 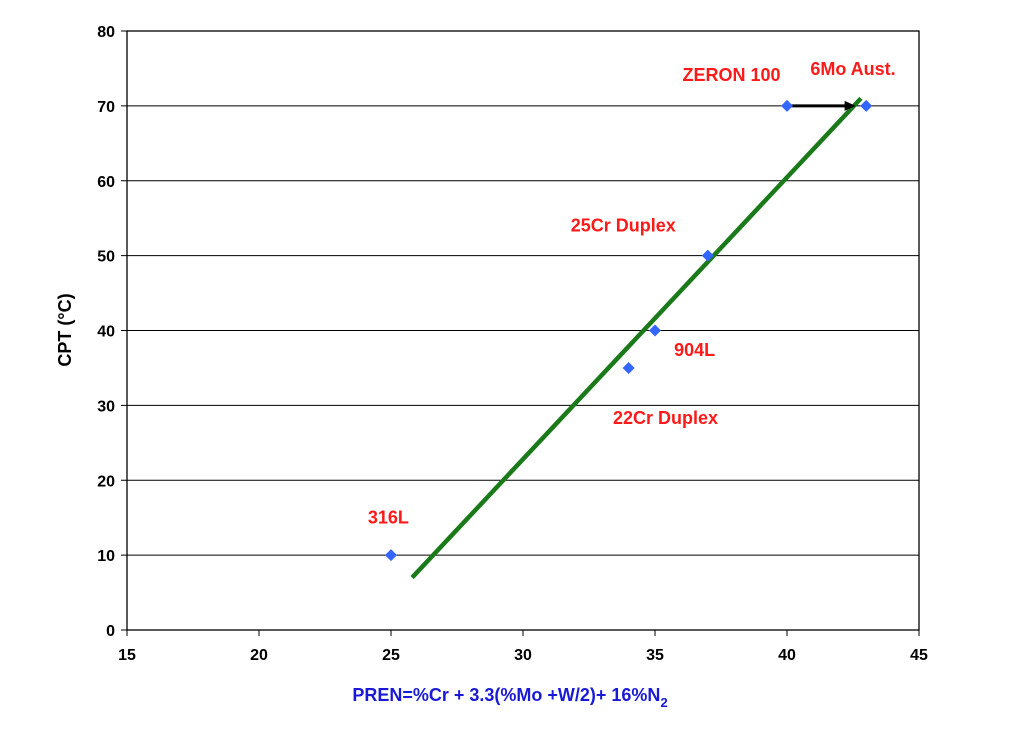 I want to click on x-axis-label-main: PREN=%Cr + 3.3(%Mo +W/2)+ 16%N, so click(x=506, y=695).